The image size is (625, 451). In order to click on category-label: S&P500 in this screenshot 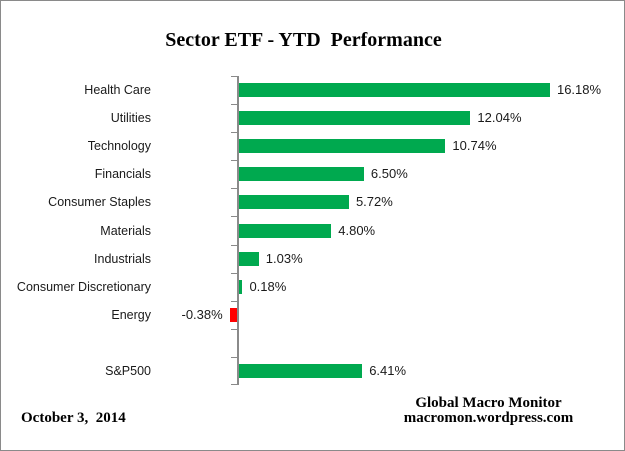, I will do `click(128, 370)`.